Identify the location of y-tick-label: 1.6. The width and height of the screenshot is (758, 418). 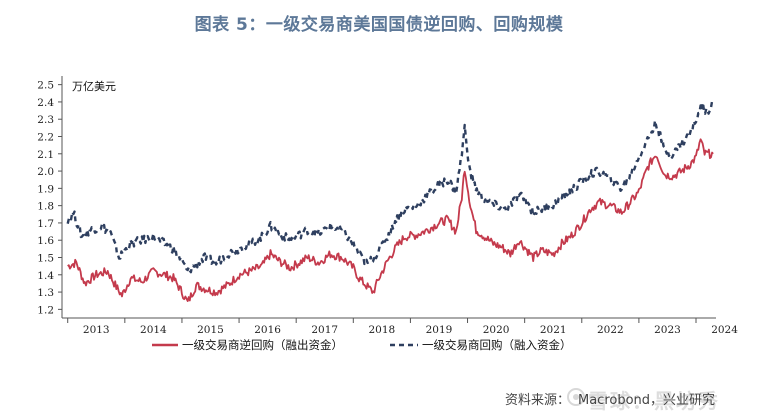
(45, 241).